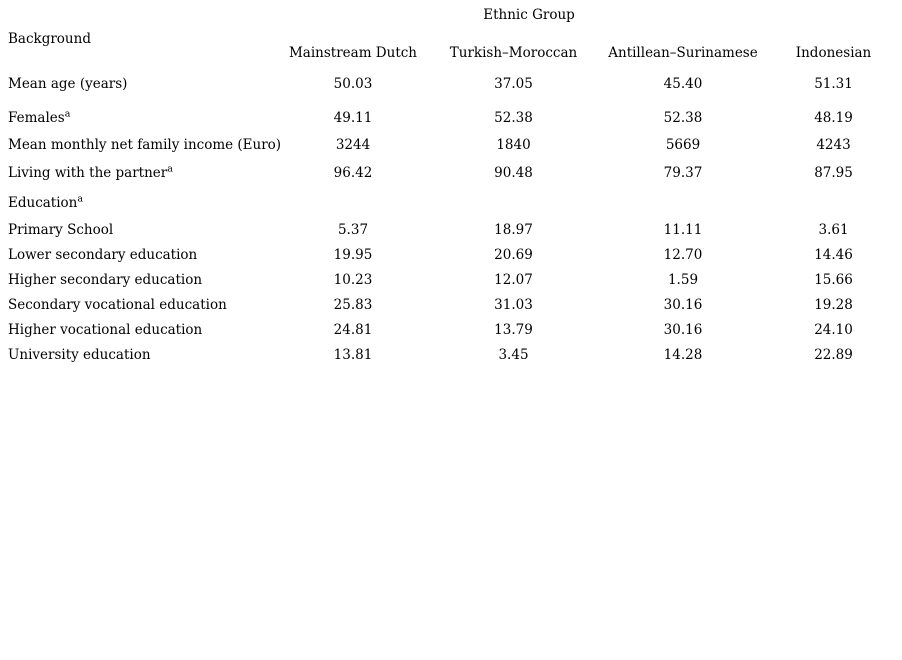 The width and height of the screenshot is (902, 660). What do you see at coordinates (353, 84) in the screenshot?
I see `cell-value: 50.03` at bounding box center [353, 84].